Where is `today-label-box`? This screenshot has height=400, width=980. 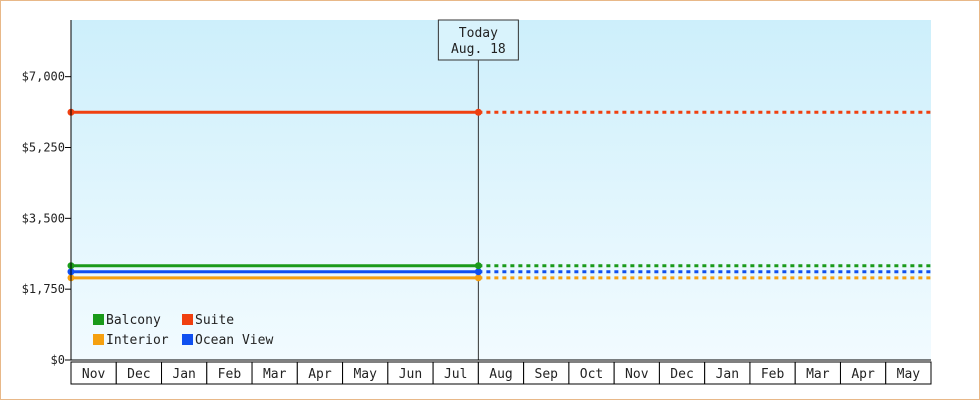 today-label-box is located at coordinates (478, 40).